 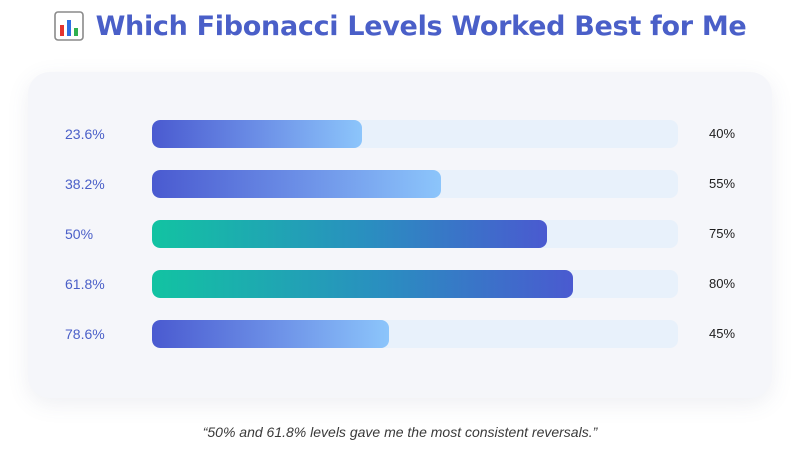 I want to click on bar-row: 61.8% 80%, so click(x=400, y=284).